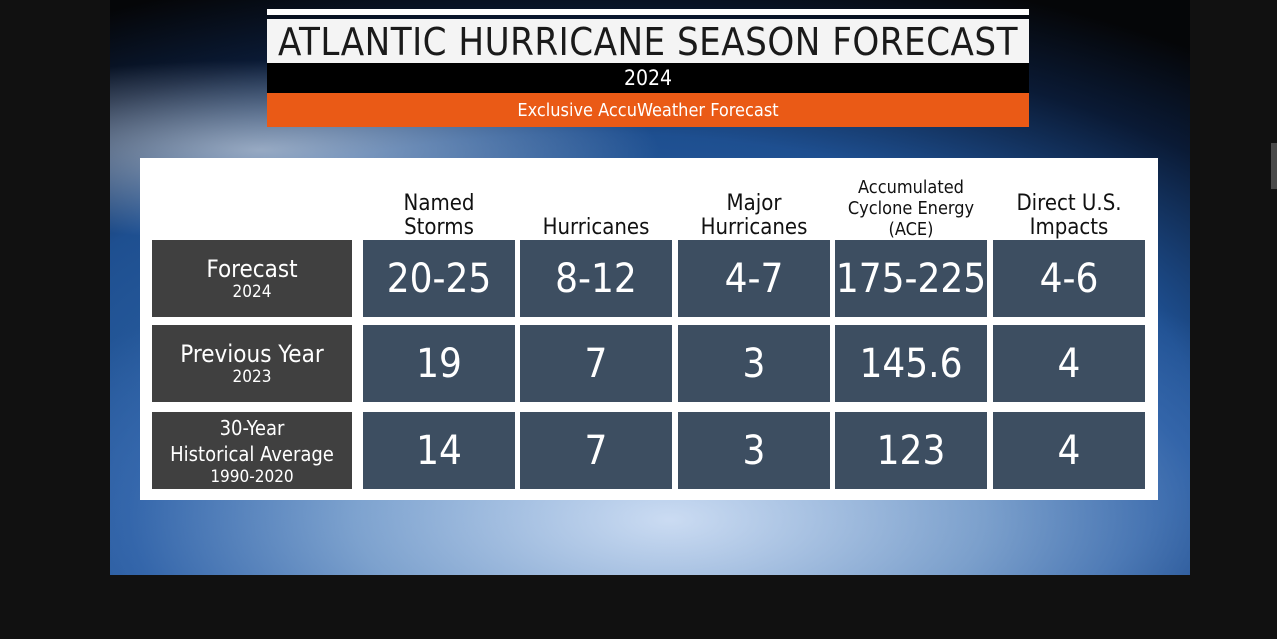 This screenshot has width=1277, height=639. Describe the element at coordinates (439, 278) in the screenshot. I see `table-cell: 20-25` at that location.